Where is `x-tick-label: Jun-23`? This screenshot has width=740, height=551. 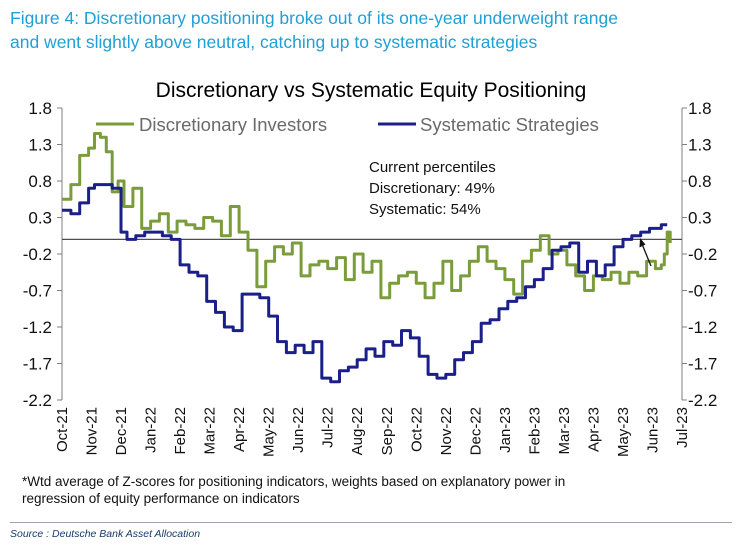 x-tick-label: Jun-23 is located at coordinates (652, 430).